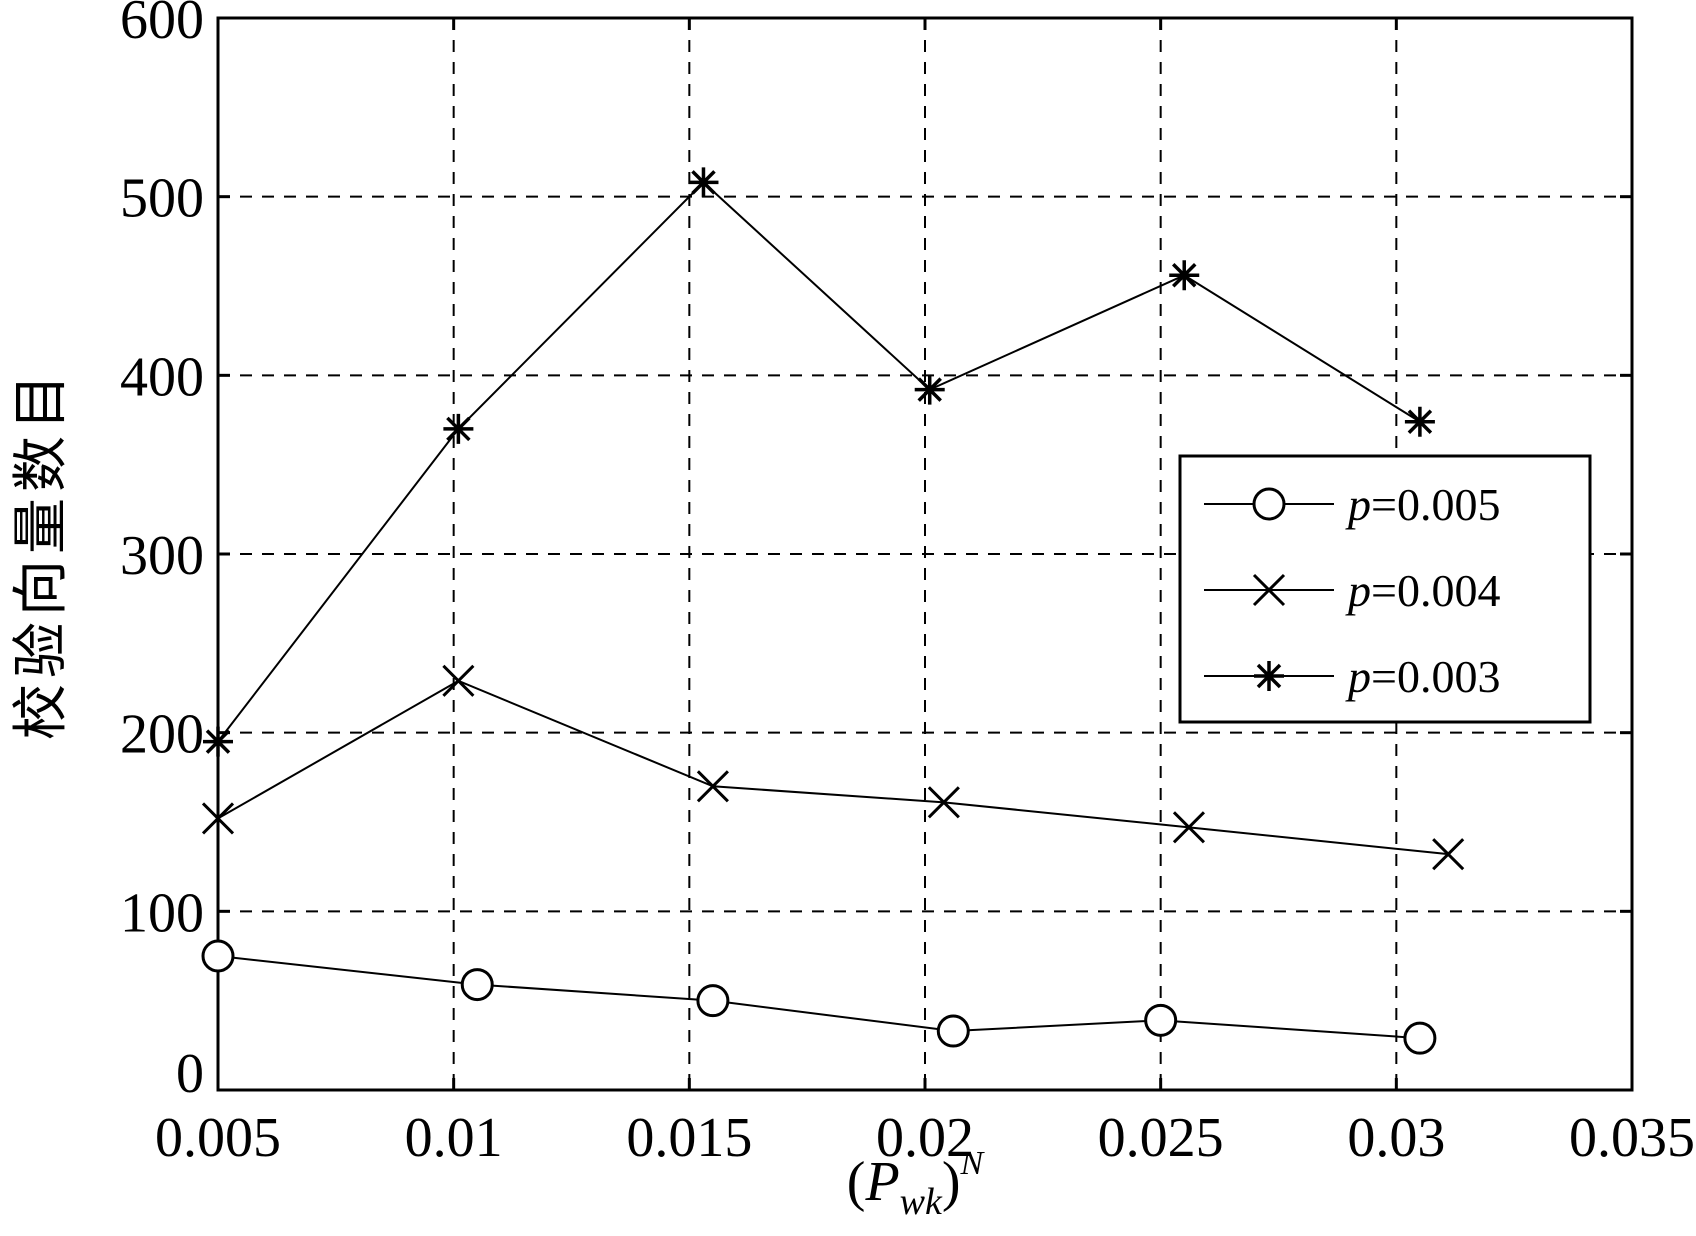  I want to click on x-label-sub: wk, so click(921, 1202).